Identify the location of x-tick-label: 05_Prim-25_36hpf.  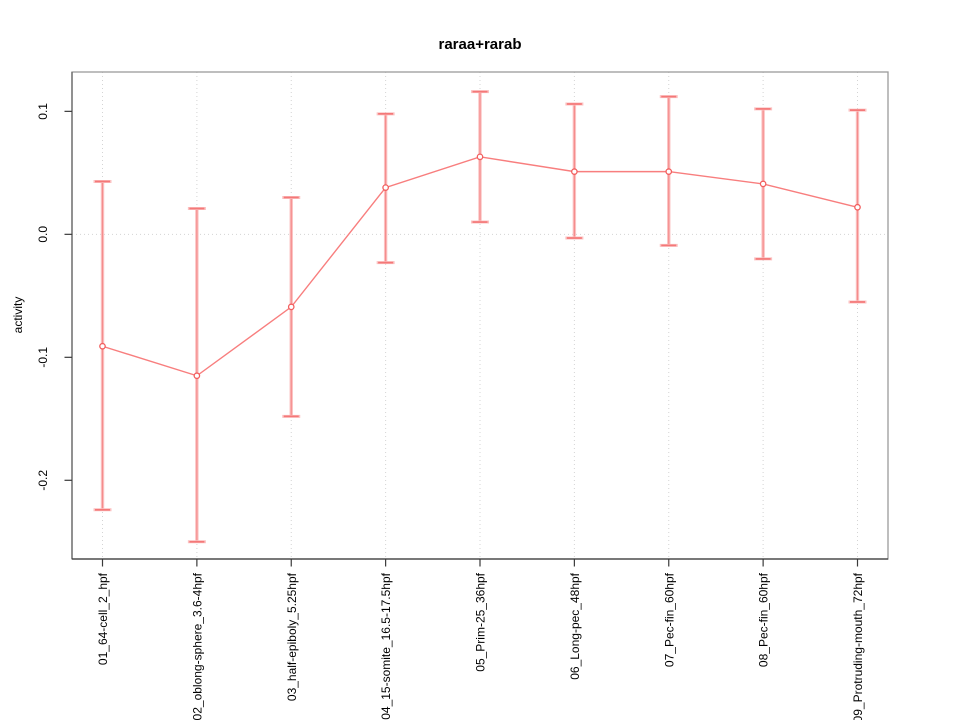
(481, 621).